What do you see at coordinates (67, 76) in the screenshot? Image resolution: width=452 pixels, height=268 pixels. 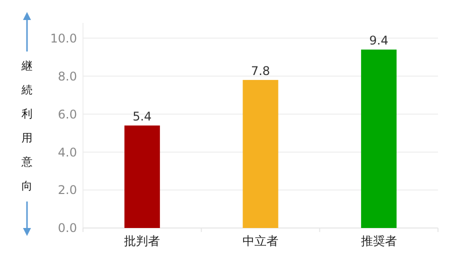 I see `y-tick-label: 8.0` at bounding box center [67, 76].